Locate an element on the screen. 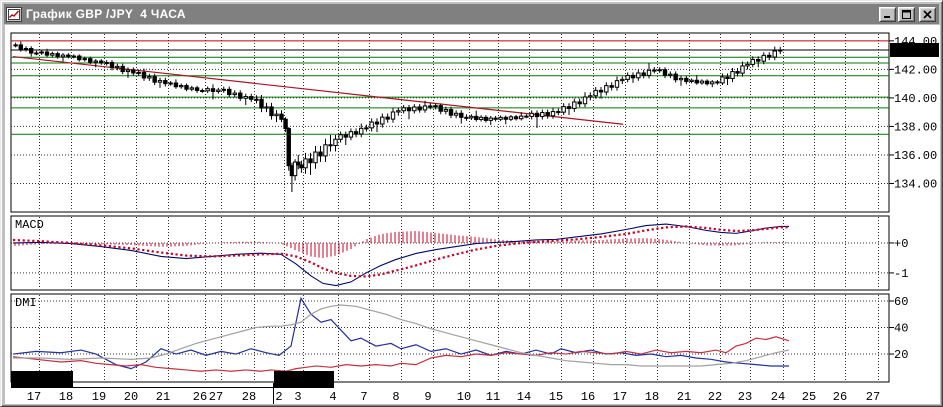 Image resolution: width=943 pixels, height=407 pixels. date-tick-label: 21 is located at coordinates (163, 397).